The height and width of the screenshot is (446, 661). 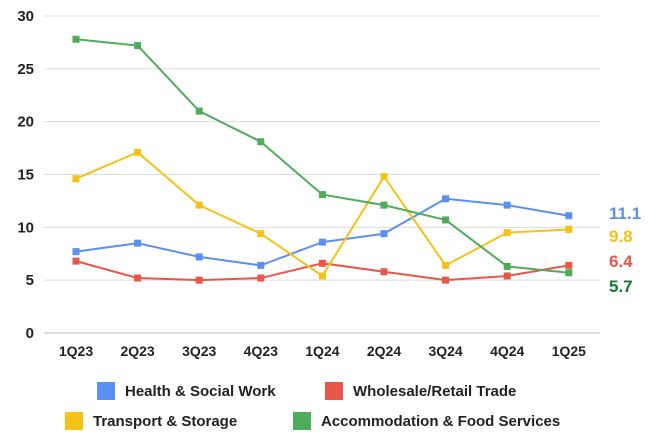 I want to click on legend-item-transport: Transport & Storage, so click(x=172, y=421).